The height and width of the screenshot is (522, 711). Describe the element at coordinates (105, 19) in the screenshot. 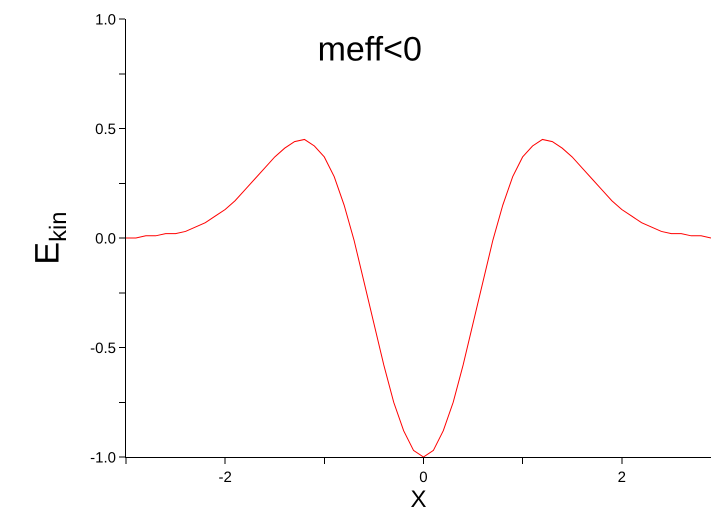

I see `y-tick-label: 1.0` at that location.